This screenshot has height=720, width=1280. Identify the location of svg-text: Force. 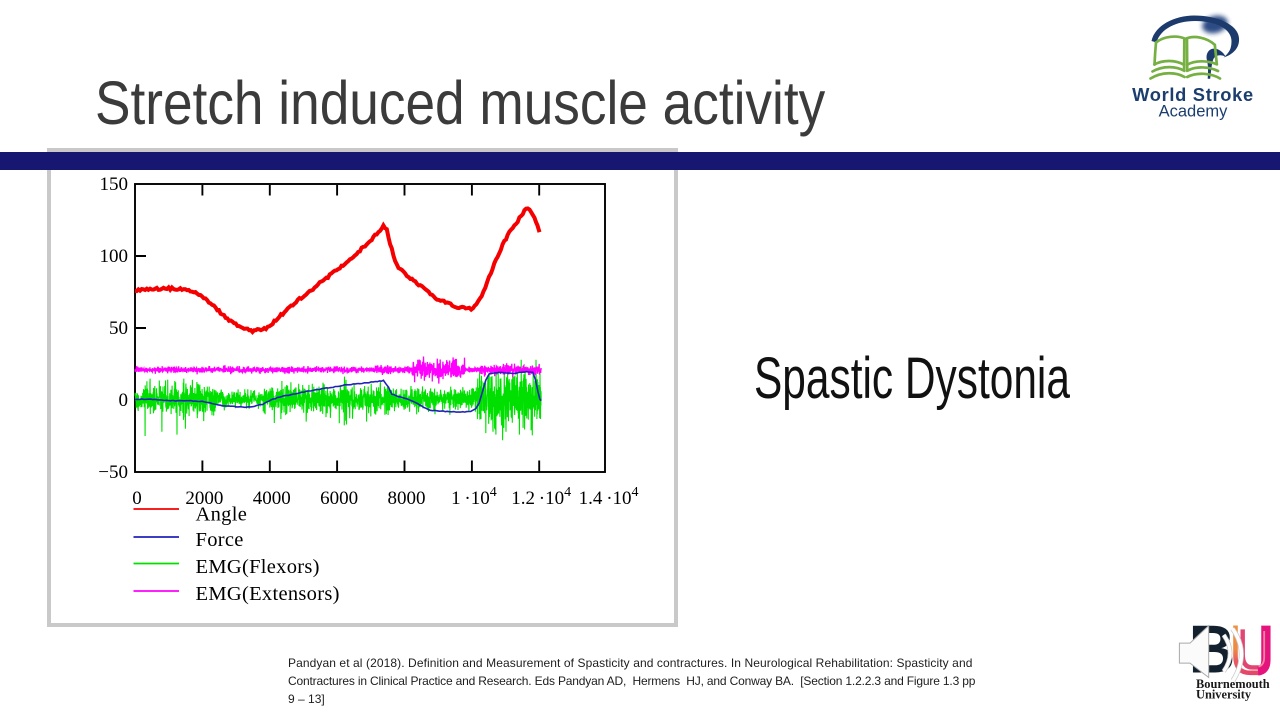
(220, 540).